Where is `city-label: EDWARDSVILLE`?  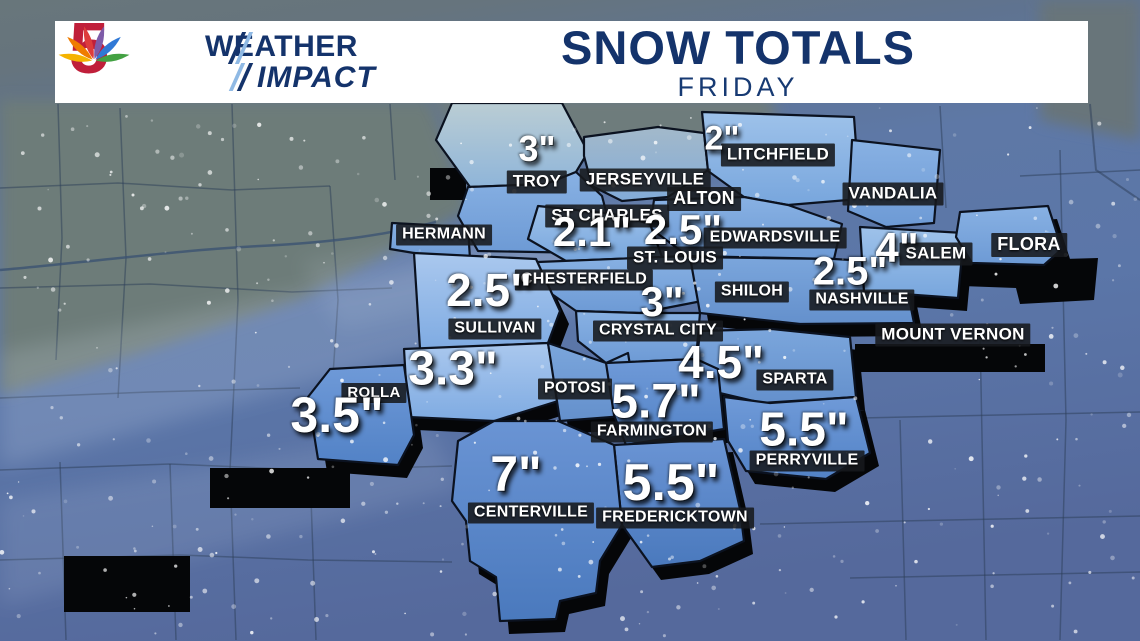
city-label: EDWARDSVILLE is located at coordinates (775, 238).